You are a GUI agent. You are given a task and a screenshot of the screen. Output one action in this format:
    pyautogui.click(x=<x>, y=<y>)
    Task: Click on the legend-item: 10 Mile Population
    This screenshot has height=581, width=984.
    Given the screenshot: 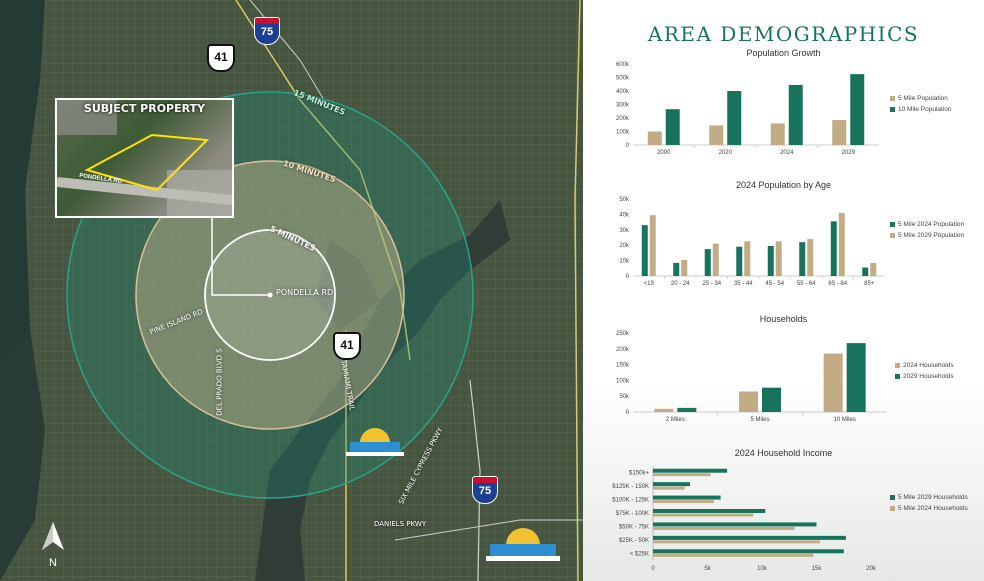 What is the action you would take?
    pyautogui.click(x=920, y=109)
    